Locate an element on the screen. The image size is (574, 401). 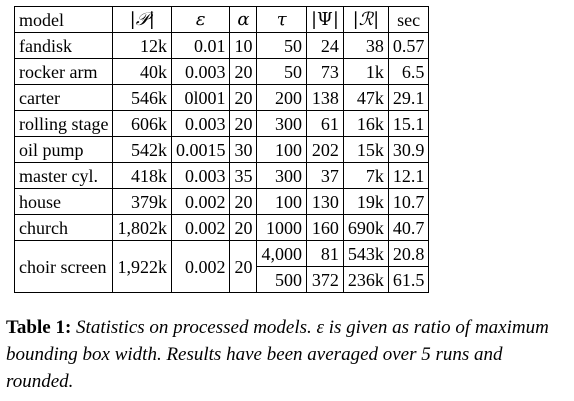
cell-point-count: 1,922k is located at coordinates (142, 266).